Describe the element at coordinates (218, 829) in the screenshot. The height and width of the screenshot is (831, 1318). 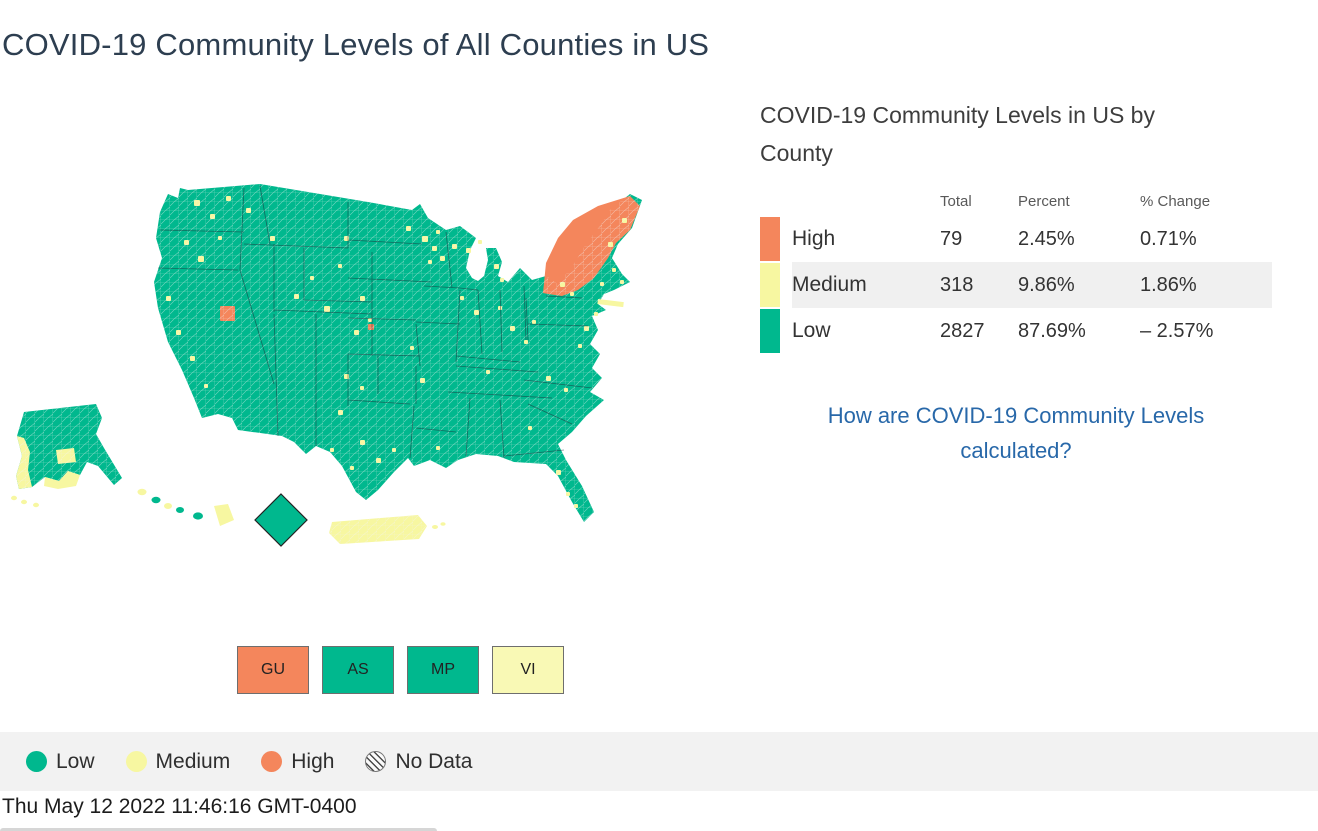
I see `cropped-element-edge` at that location.